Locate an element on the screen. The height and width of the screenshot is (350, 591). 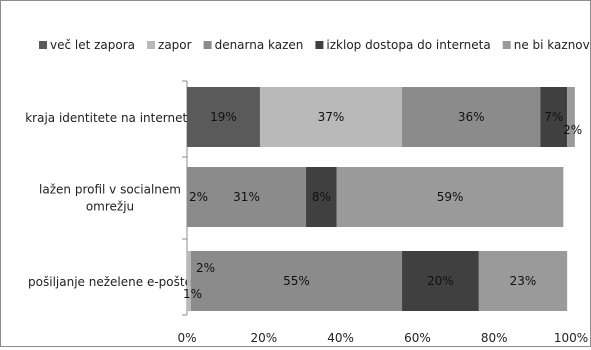
legend-label-0: več let zapora is located at coordinates (92, 45).